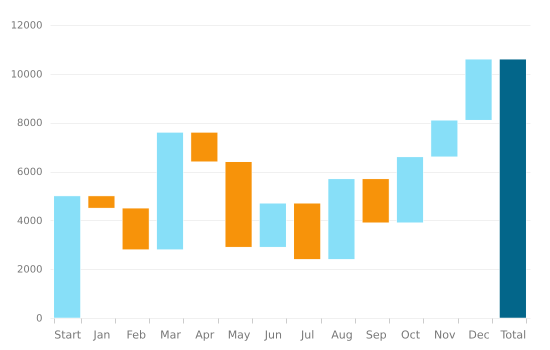 Image resolution: width=550 pixels, height=350 pixels. What do you see at coordinates (205, 335) in the screenshot?
I see `x-tick-label: Apr` at bounding box center [205, 335].